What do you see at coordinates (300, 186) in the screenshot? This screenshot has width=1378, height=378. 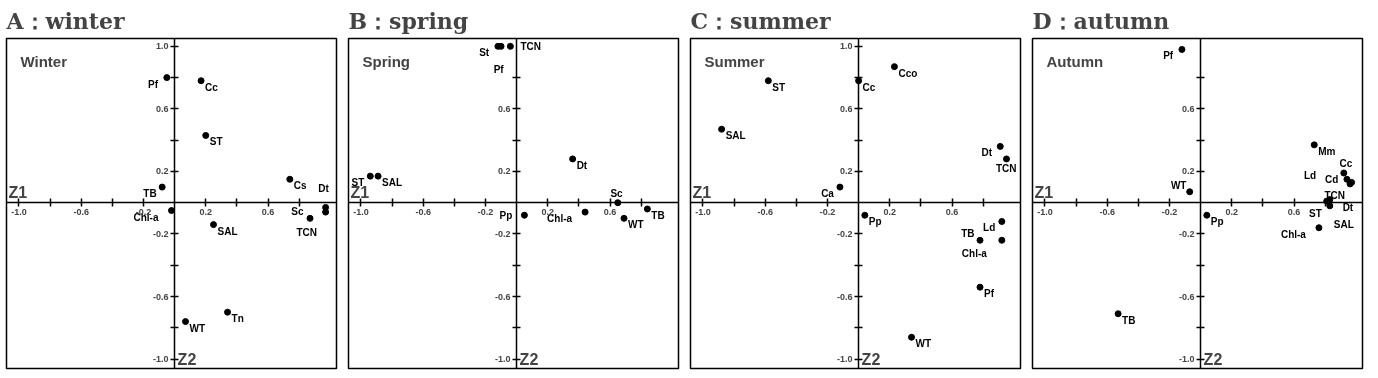 I see `annotation: Cs` at bounding box center [300, 186].